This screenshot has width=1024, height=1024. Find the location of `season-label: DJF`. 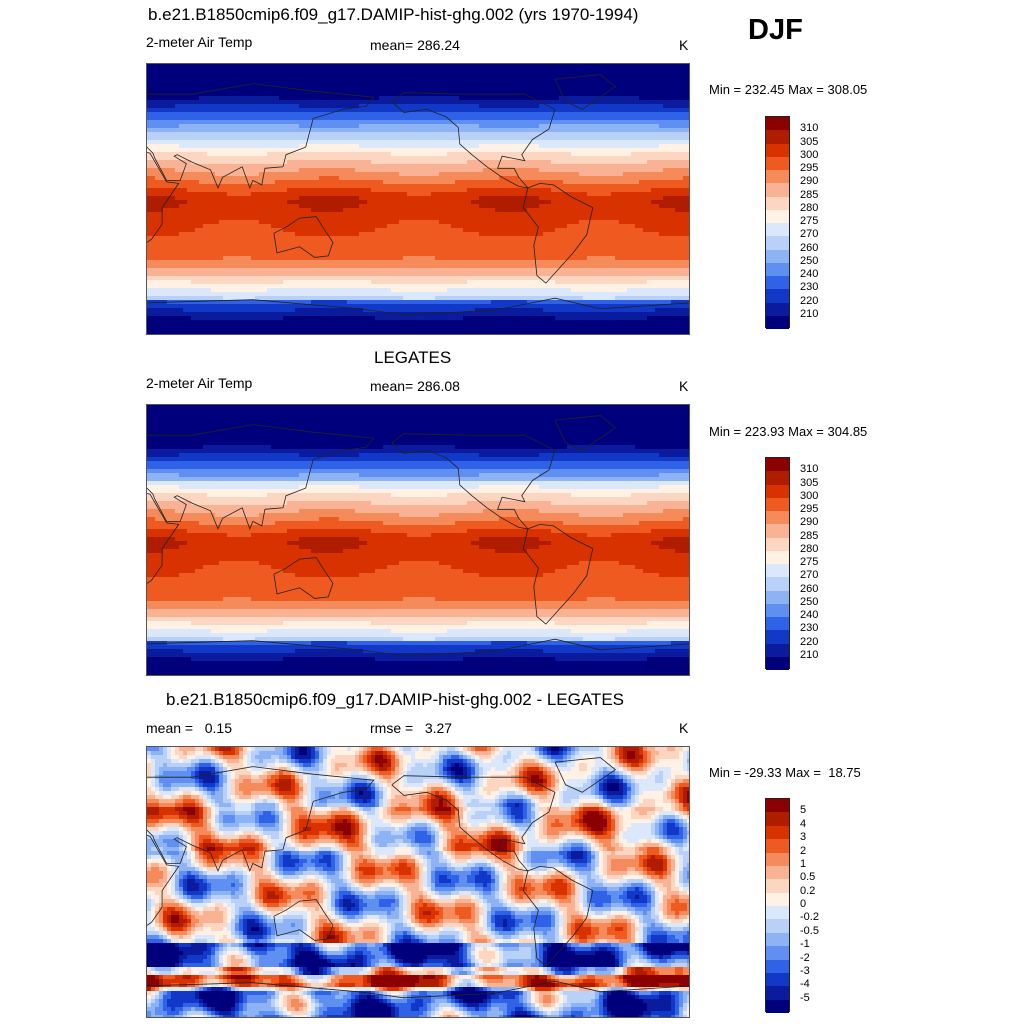

season-label: DJF is located at coordinates (775, 30).